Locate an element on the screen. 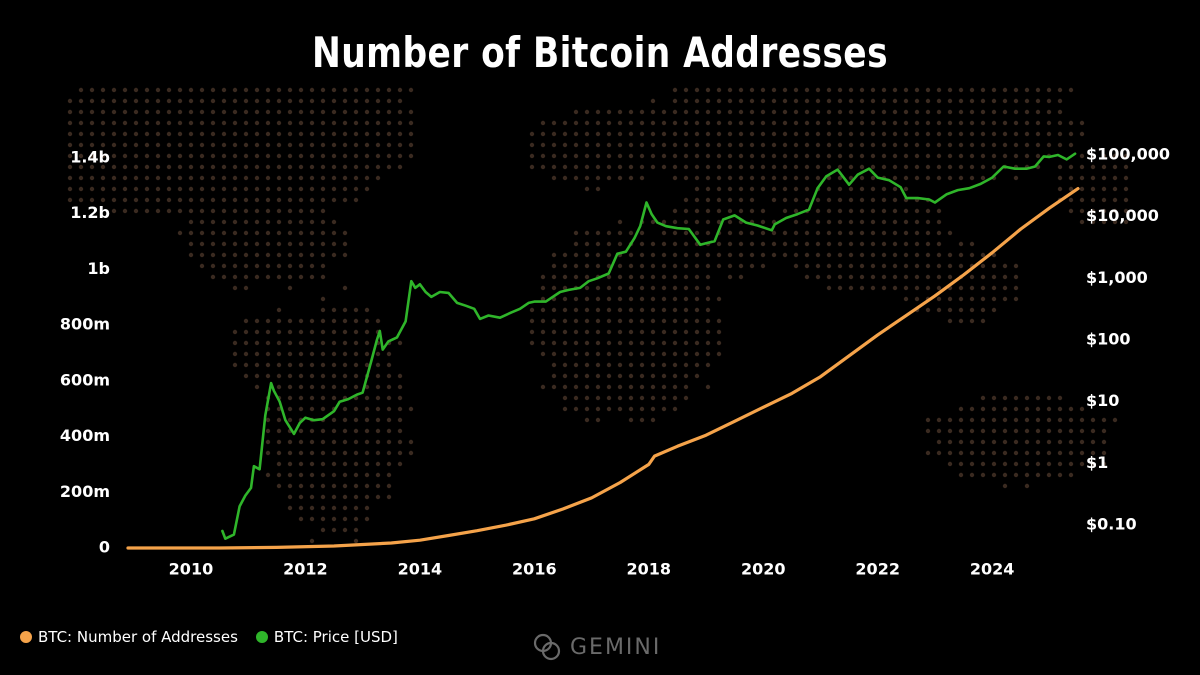 This screenshot has height=675, width=1200. right-tick-label: $100,000 is located at coordinates (1128, 154).